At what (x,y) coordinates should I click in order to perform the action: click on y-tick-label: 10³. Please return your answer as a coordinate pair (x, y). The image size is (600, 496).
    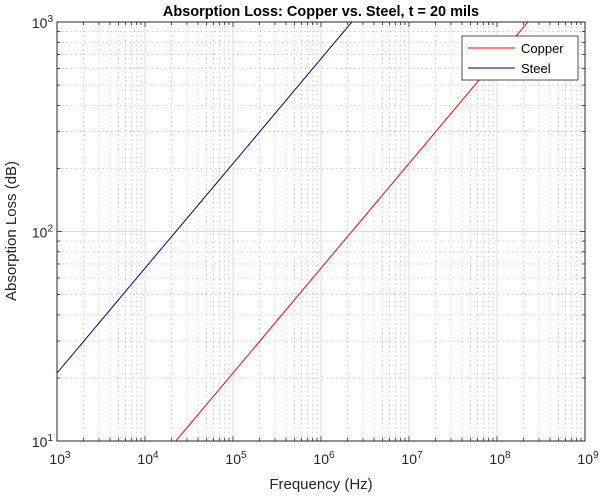
    Looking at the image, I should click on (43, 22).